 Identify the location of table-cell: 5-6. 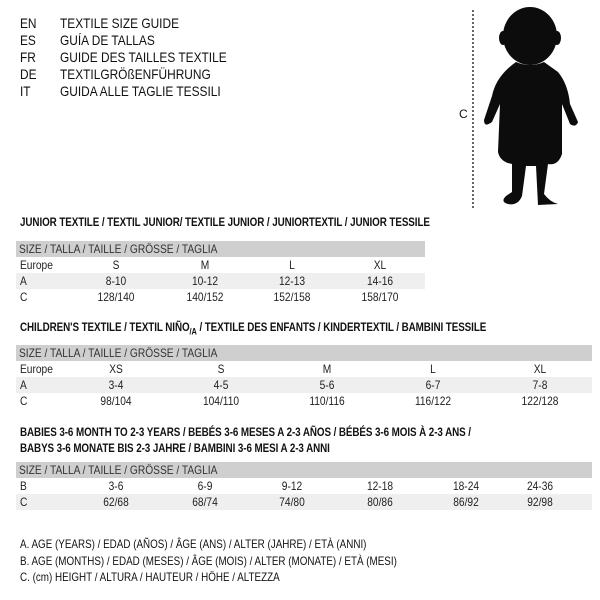
(327, 385).